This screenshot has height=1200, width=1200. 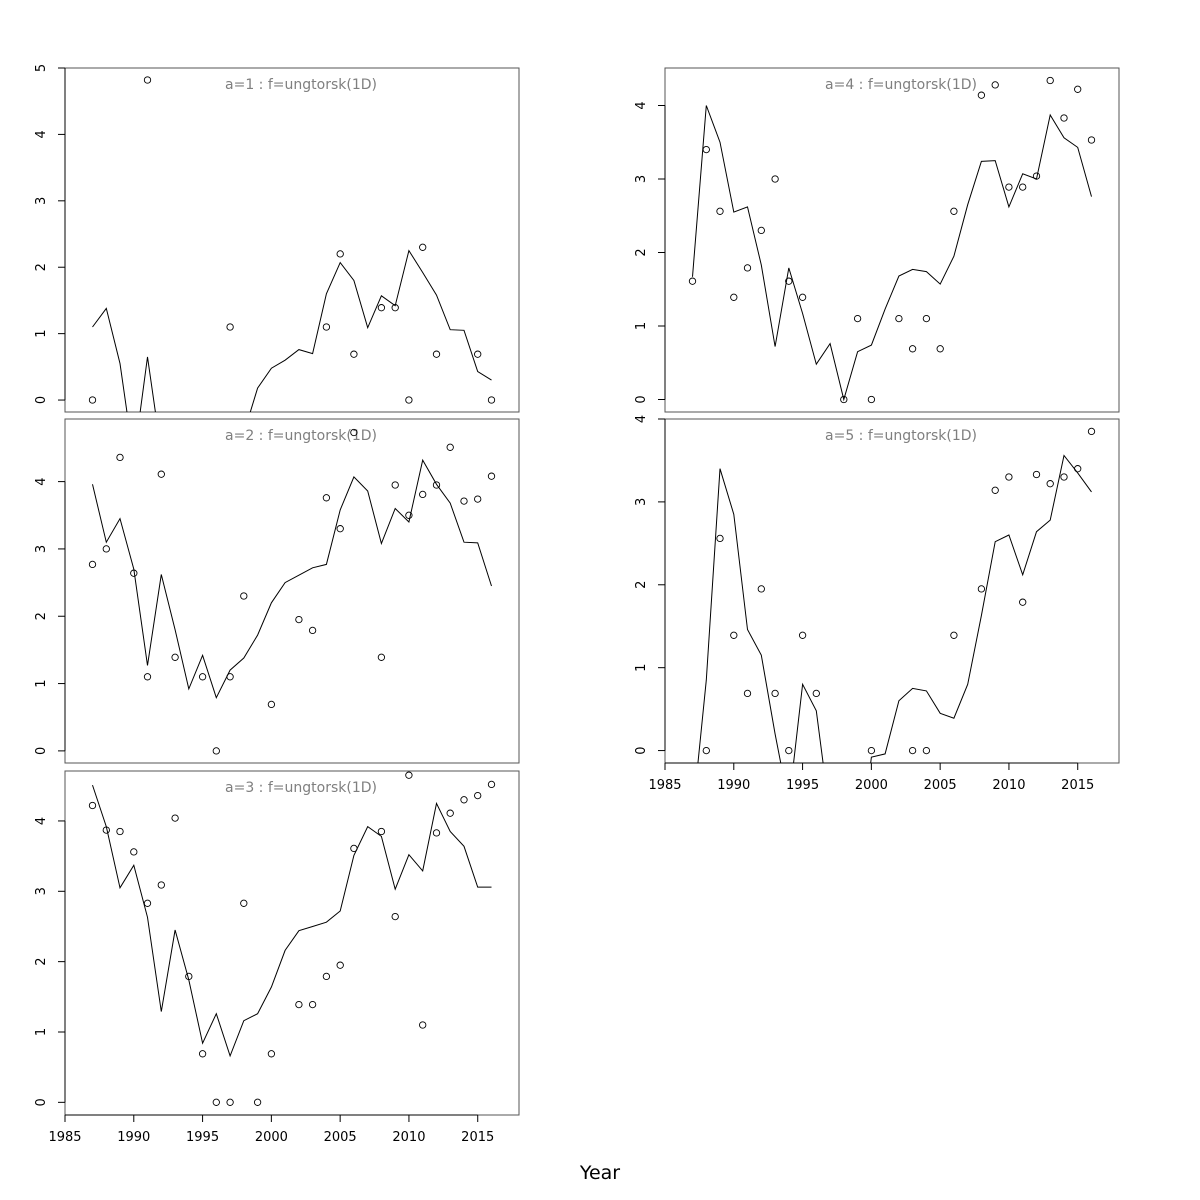 I want to click on panel-title: a=5 : f=ungtorsk(1D), so click(x=901, y=436).